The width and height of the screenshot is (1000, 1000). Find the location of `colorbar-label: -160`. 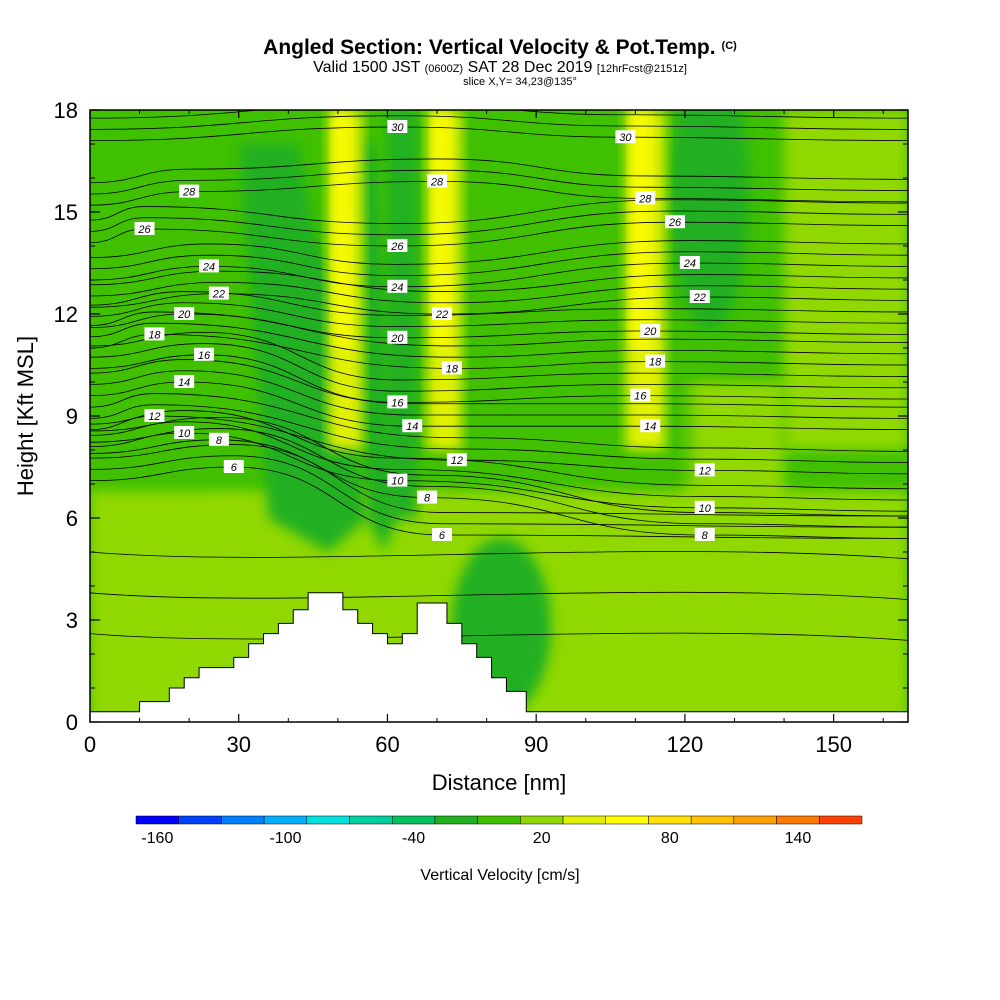

colorbar-label: -160 is located at coordinates (157, 838).